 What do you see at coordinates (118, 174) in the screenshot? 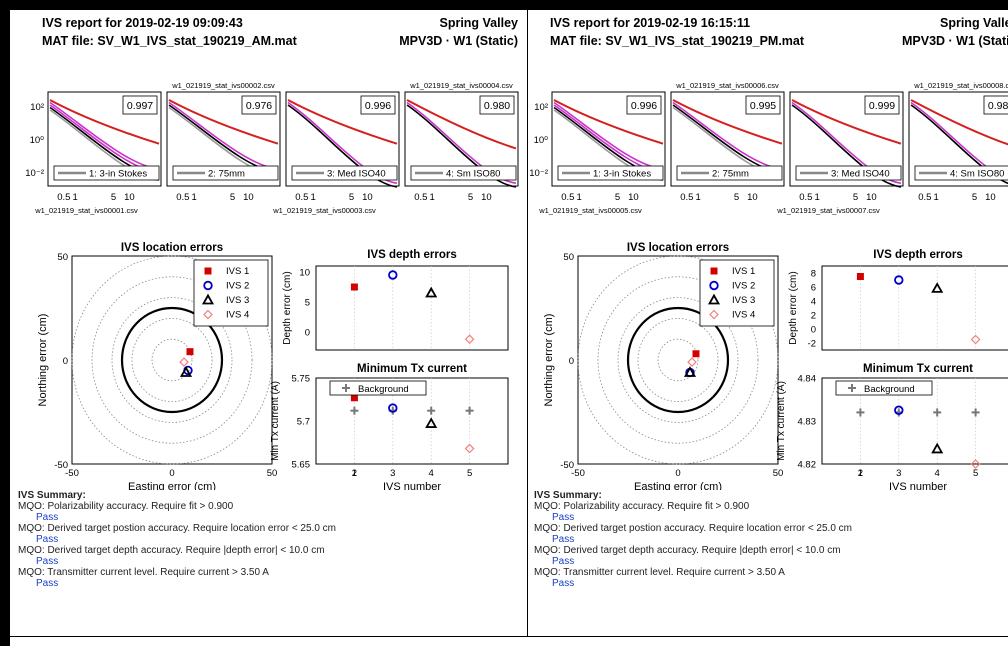
I see `legend-label: 1: 3-in Stokes` at bounding box center [118, 174].